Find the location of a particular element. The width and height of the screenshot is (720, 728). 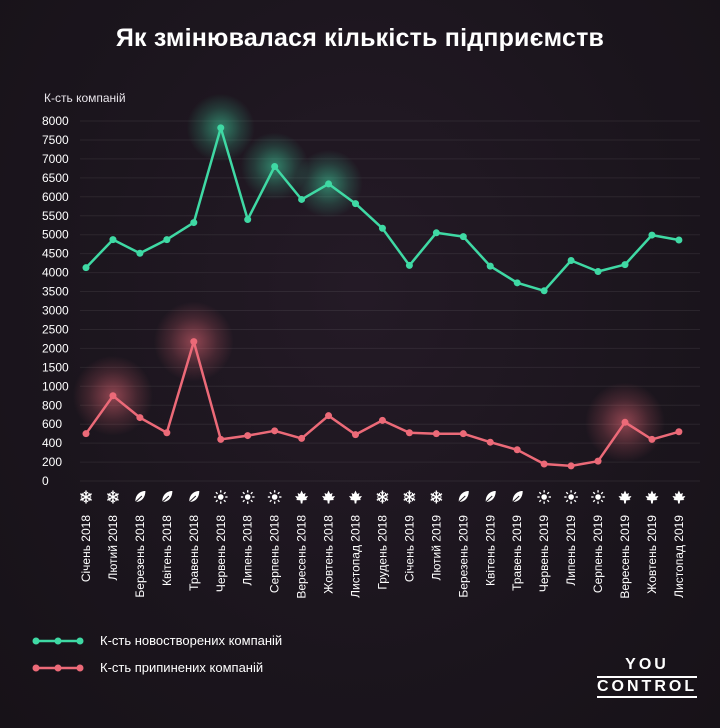

x-tick-label: Серпень 2018 is located at coordinates (275, 554).